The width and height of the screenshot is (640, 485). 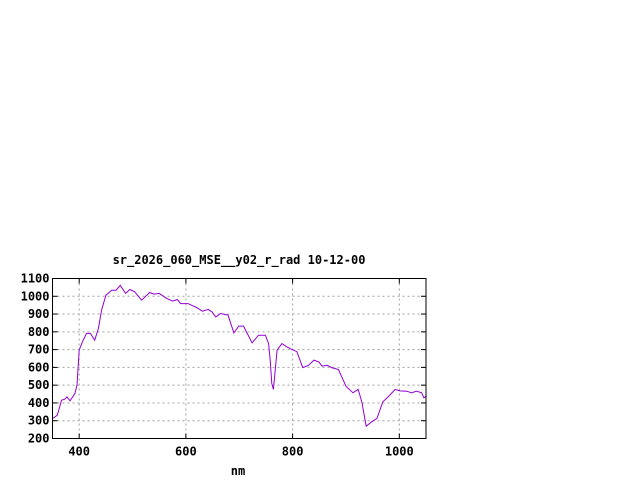 What do you see at coordinates (39, 421) in the screenshot?
I see `y-tick-label: 300` at bounding box center [39, 421].